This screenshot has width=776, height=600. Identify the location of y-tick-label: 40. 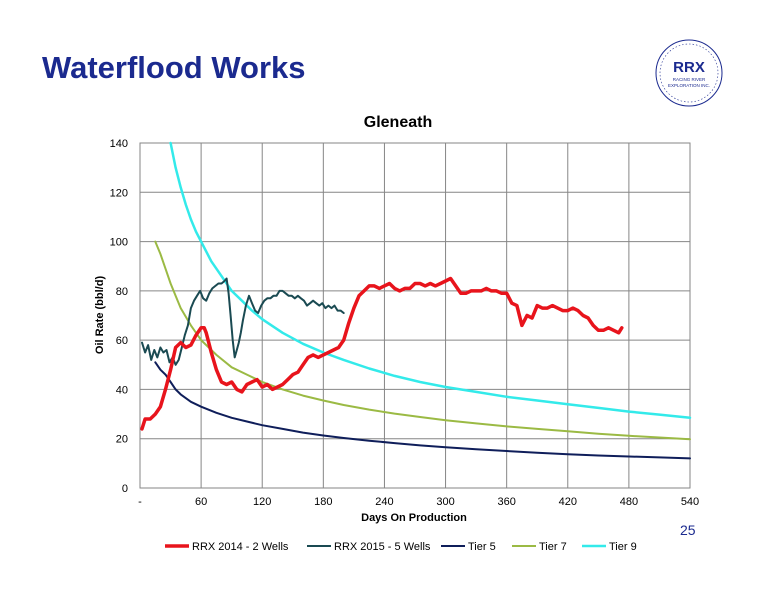
(122, 390).